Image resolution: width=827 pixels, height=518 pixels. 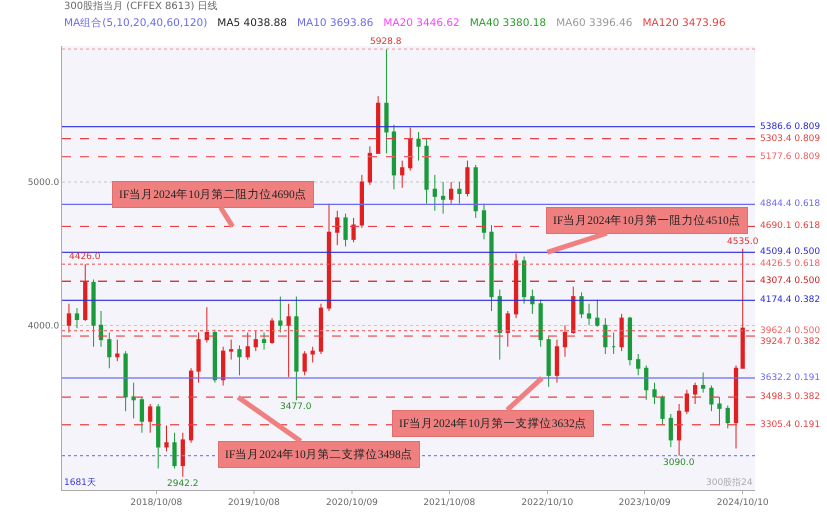 What do you see at coordinates (213, 194) in the screenshot?
I see `annotation: IF当月2024年10月第二阻力位4690点` at bounding box center [213, 194].